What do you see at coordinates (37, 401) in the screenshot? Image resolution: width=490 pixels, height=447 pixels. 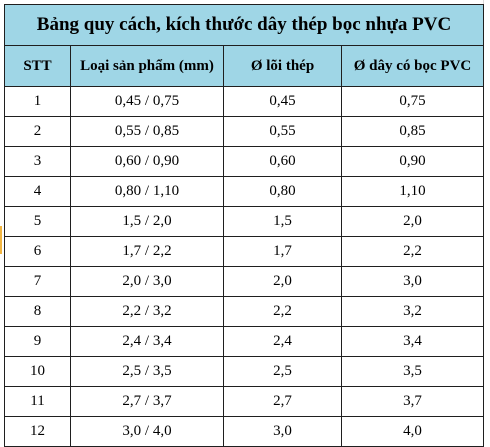 I see `cell-stt: 11` at bounding box center [37, 401].